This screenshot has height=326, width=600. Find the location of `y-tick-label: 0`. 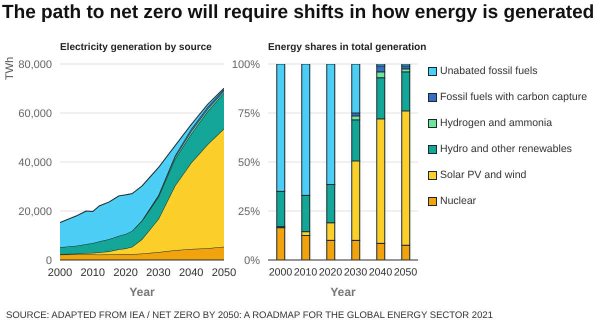

y-tick-label: 0 is located at coordinates (49, 260).